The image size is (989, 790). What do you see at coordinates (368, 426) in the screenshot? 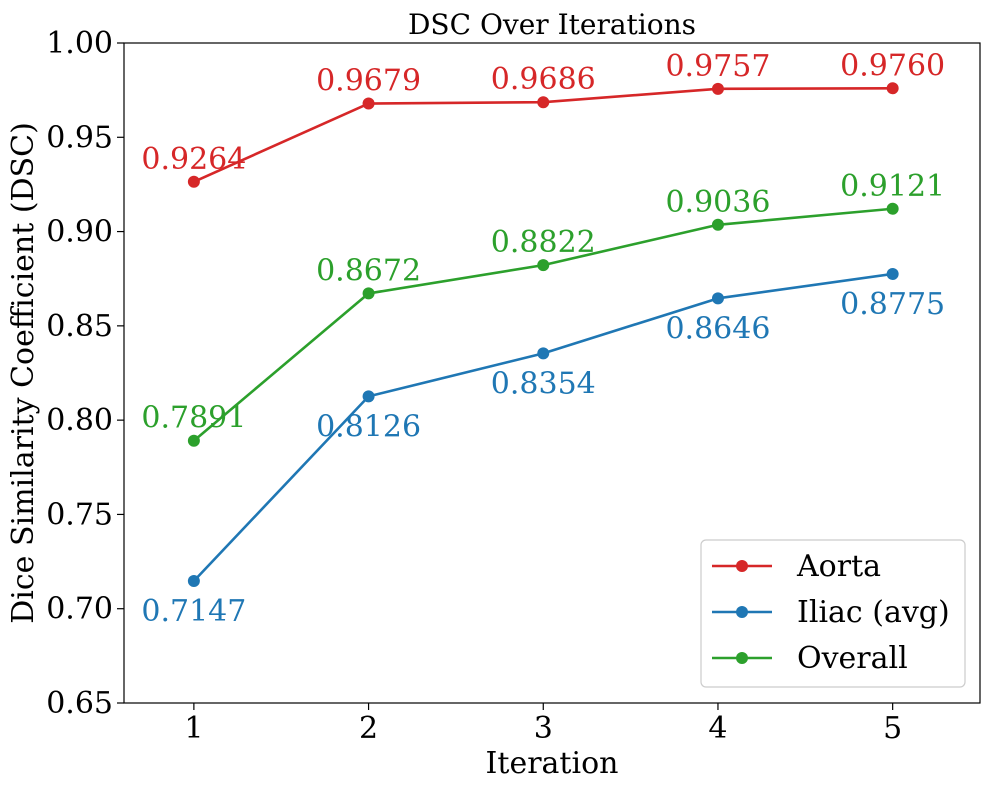
I see `data-label: 0.8126` at bounding box center [368, 426].